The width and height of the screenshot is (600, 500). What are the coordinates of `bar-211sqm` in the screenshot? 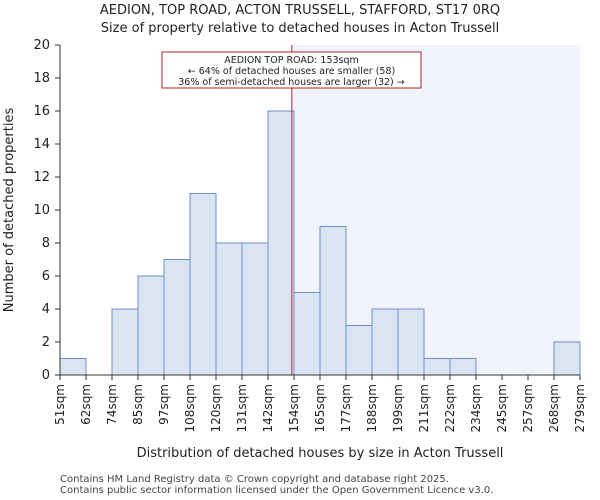 It's located at (437, 367).